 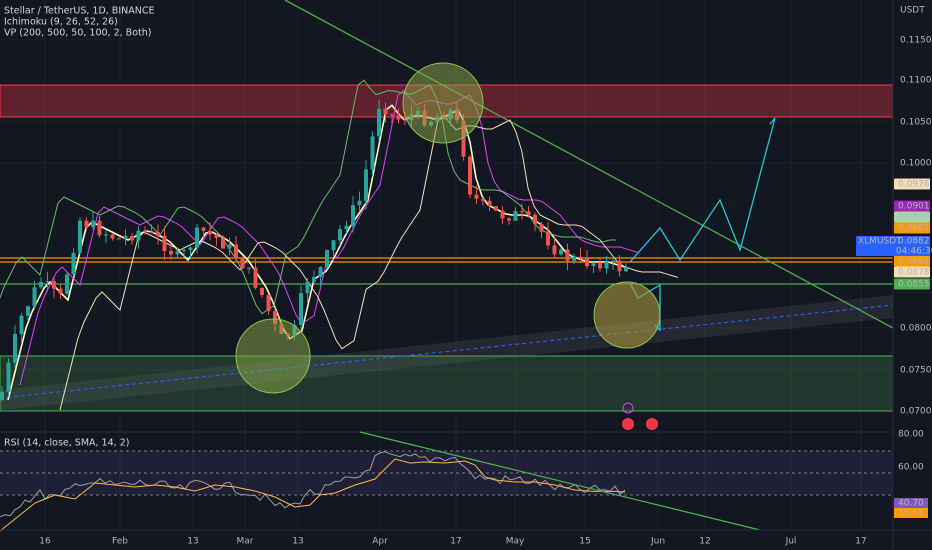 I want to click on symbol-badge, so click(x=893, y=246).